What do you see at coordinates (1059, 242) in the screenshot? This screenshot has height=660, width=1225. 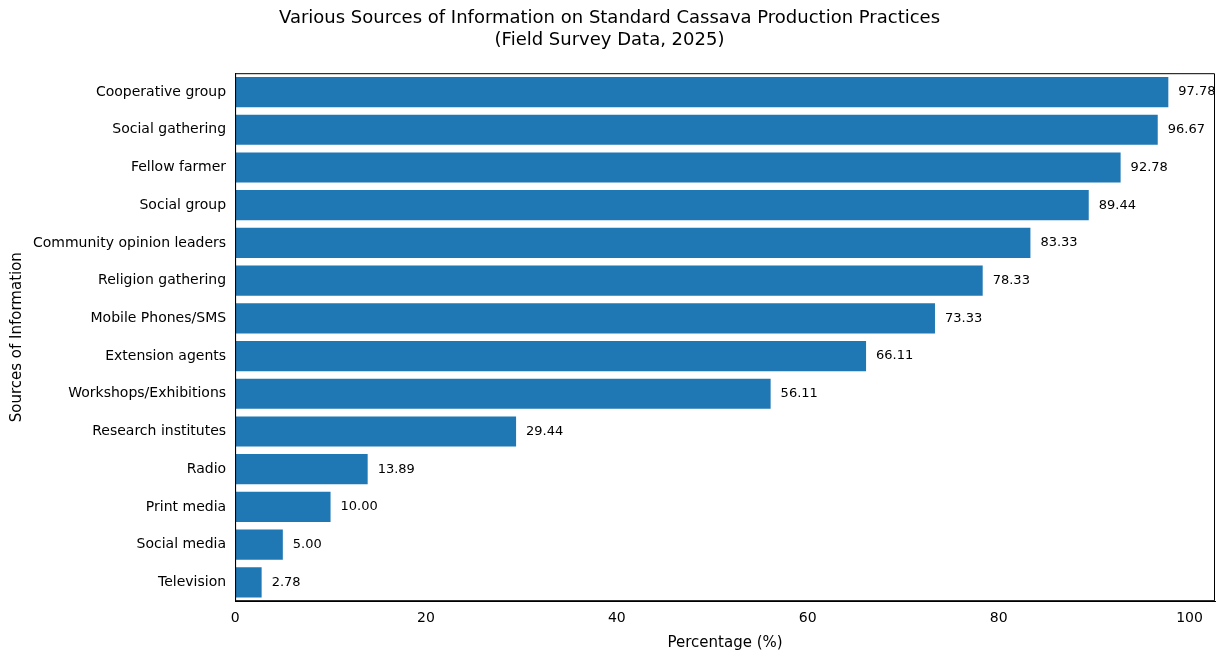 I see `data-label: 83.33` at bounding box center [1059, 242].